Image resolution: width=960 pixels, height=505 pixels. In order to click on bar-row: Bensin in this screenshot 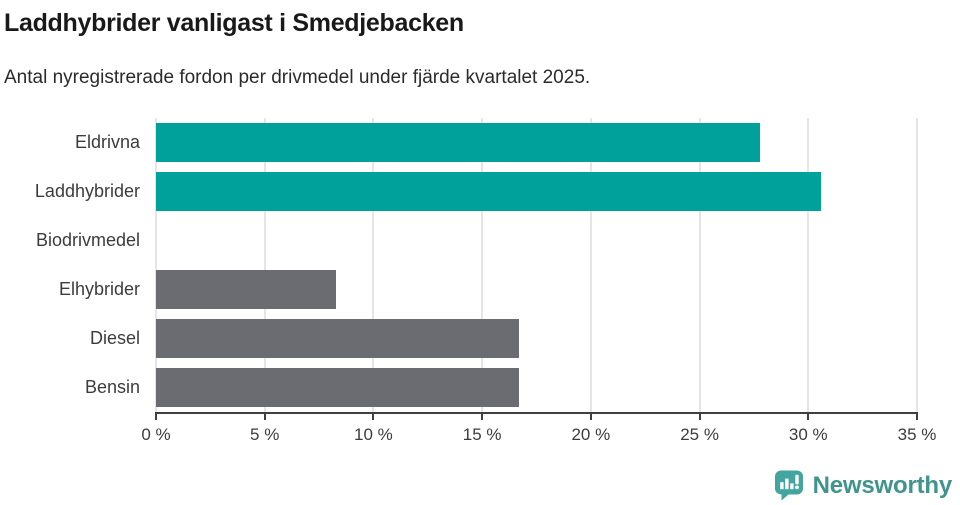, I will do `click(501, 387)`.